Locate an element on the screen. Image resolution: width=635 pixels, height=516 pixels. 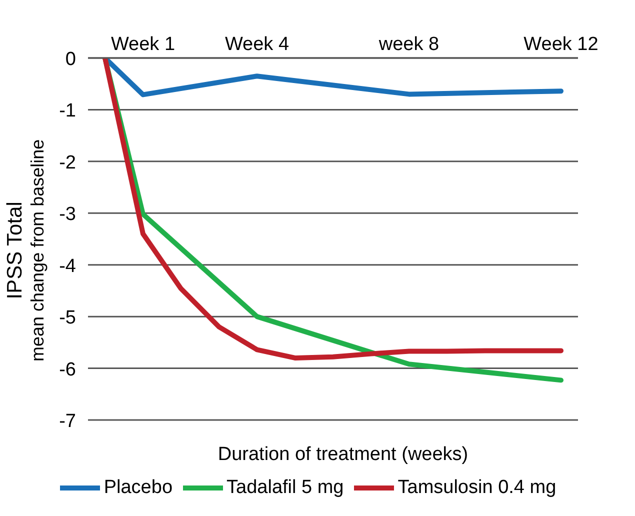
y-tick-label: -5 is located at coordinates (67, 318).